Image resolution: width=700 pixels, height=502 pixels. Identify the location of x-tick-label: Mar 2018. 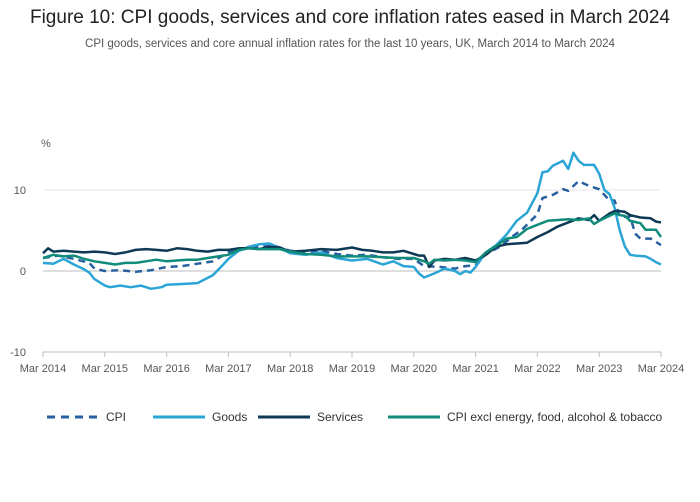
(290, 369).